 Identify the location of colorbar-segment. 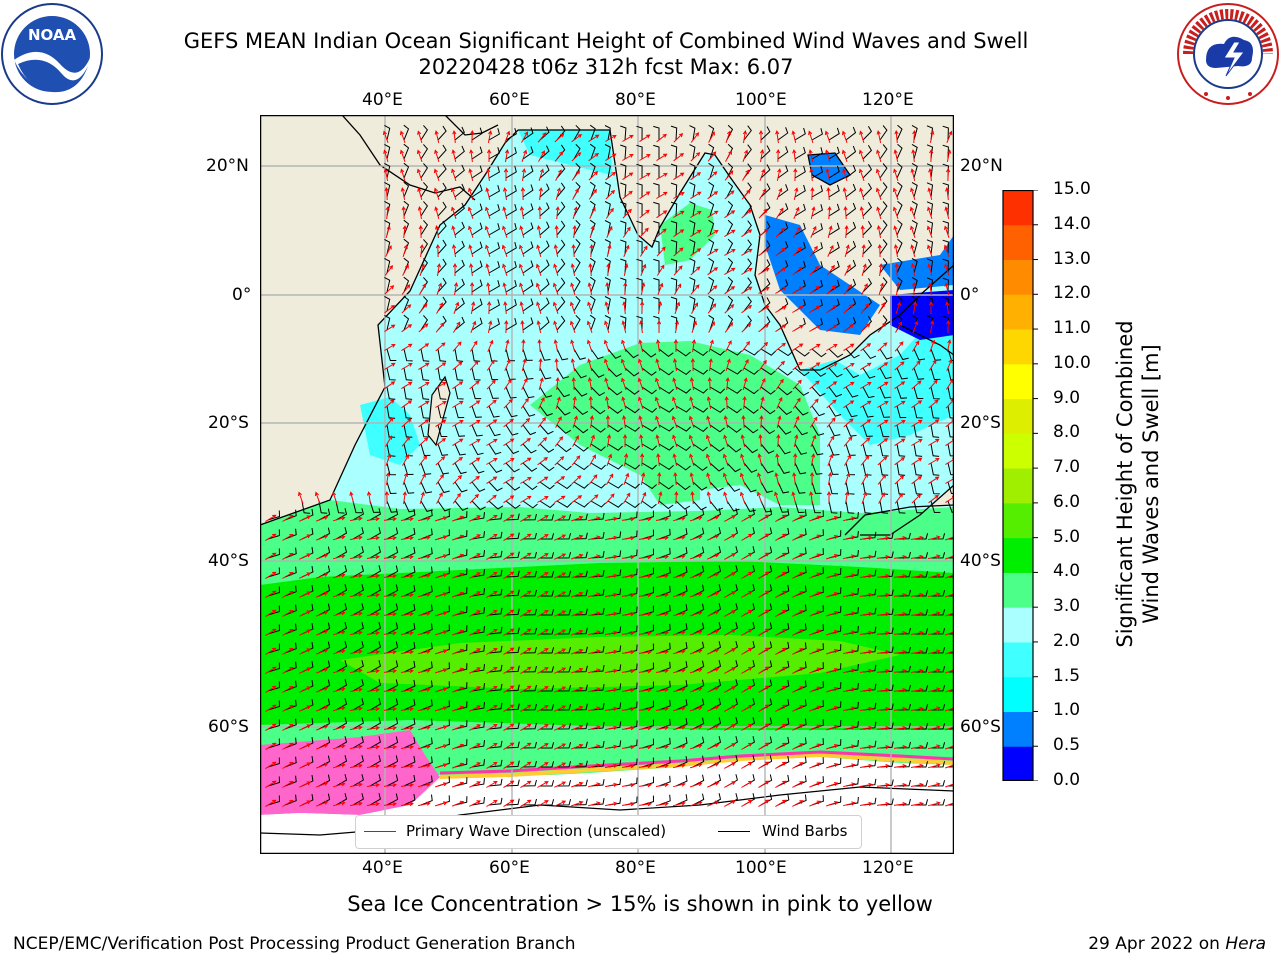
(1018, 347).